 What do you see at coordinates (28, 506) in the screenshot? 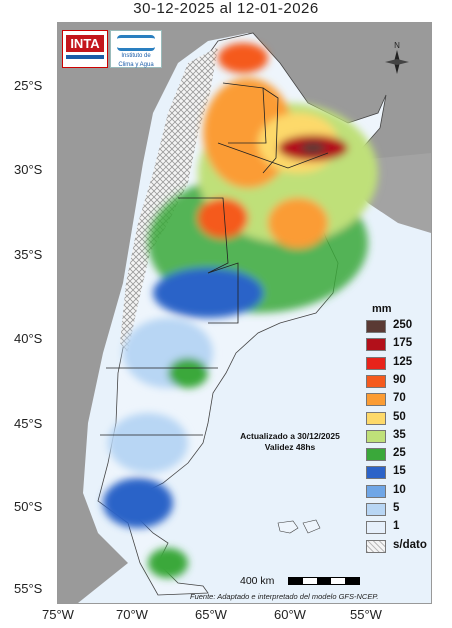
I see `lat-label: 50°S` at bounding box center [28, 506].